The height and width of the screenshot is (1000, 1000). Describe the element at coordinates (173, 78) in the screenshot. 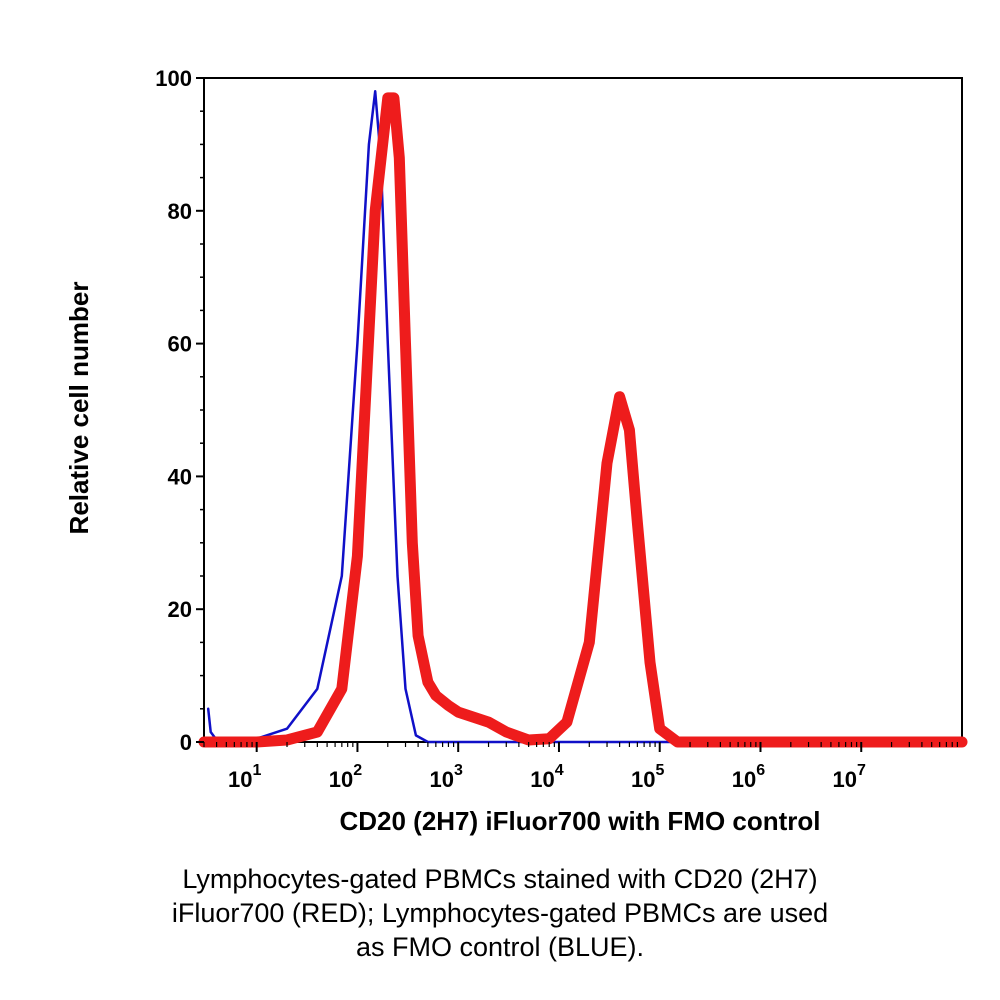

I see `y-tick-label: 100` at that location.